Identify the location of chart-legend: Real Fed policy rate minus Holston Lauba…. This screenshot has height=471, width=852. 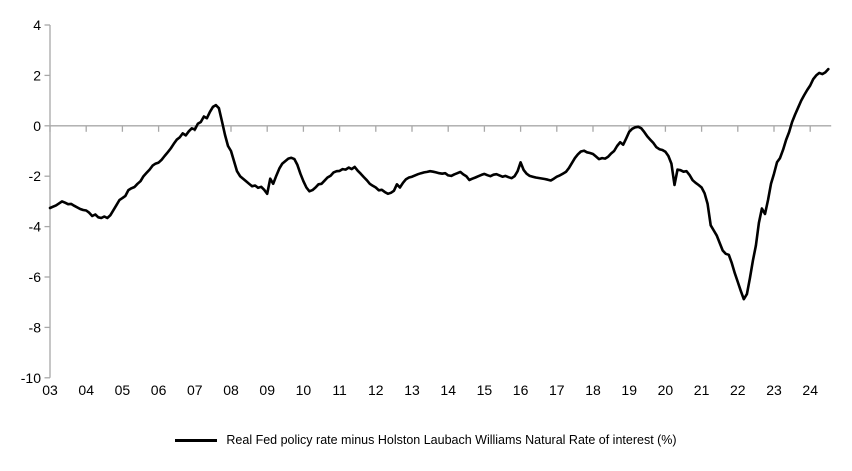
(426, 440).